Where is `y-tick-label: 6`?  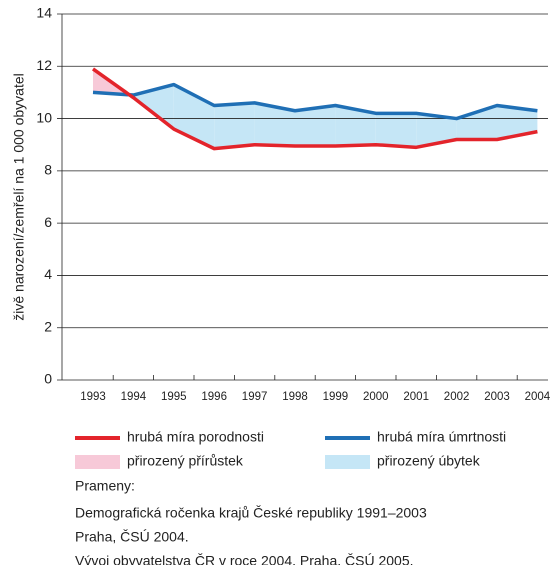
y-tick-label: 6 is located at coordinates (48, 222).